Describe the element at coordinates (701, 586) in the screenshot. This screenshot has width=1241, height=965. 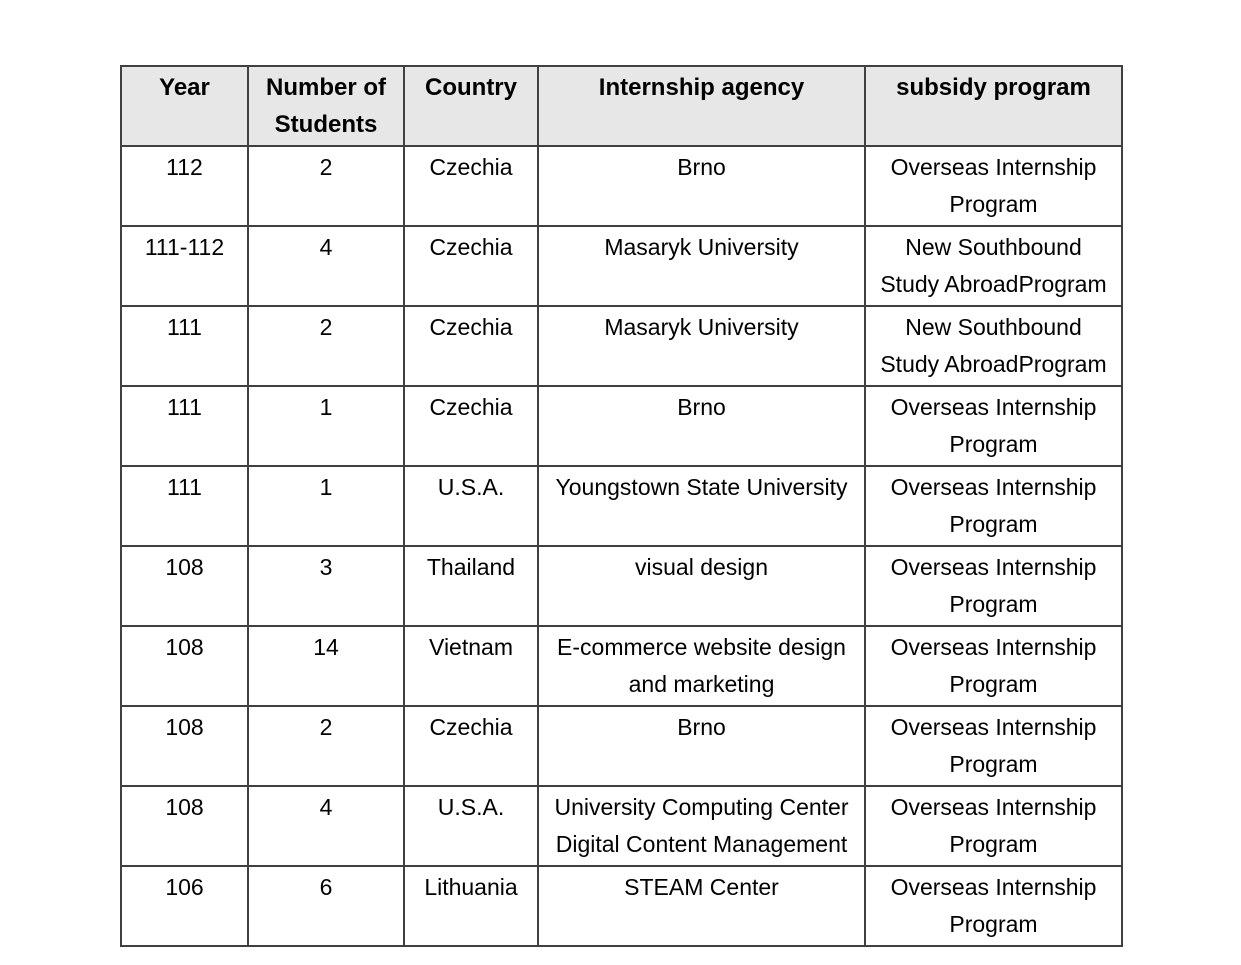
I see `table-cell: visual design` at that location.